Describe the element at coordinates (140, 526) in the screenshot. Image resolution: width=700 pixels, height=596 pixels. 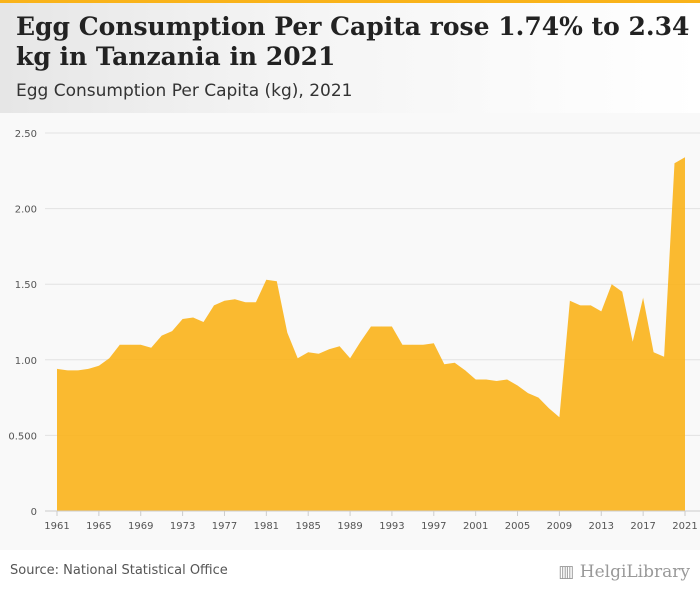
I see `x-tick-label: 1969` at that location.